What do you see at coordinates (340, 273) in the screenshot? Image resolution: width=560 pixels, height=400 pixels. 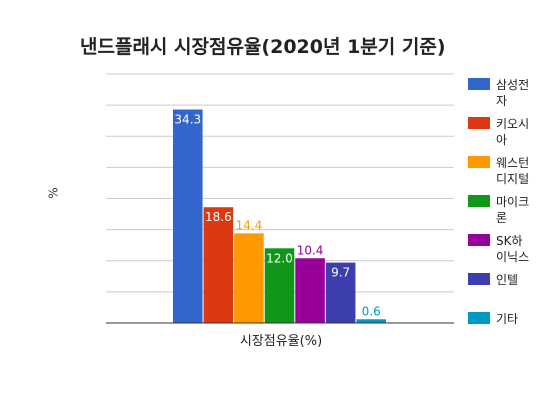 I see `data-label: 9.7` at bounding box center [340, 273].